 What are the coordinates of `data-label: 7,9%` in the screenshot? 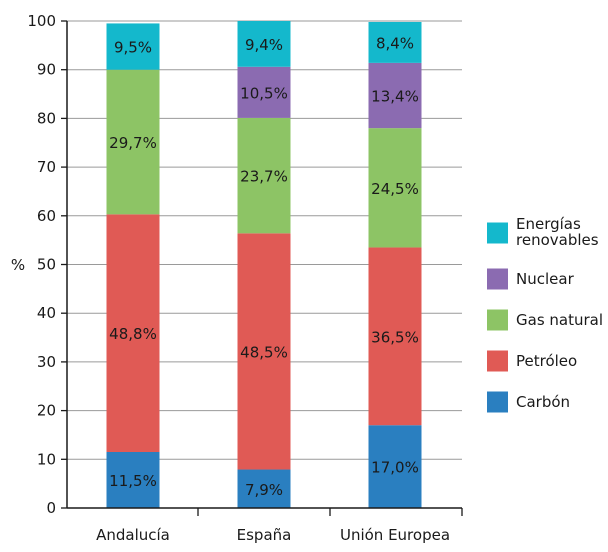 It's located at (264, 490).